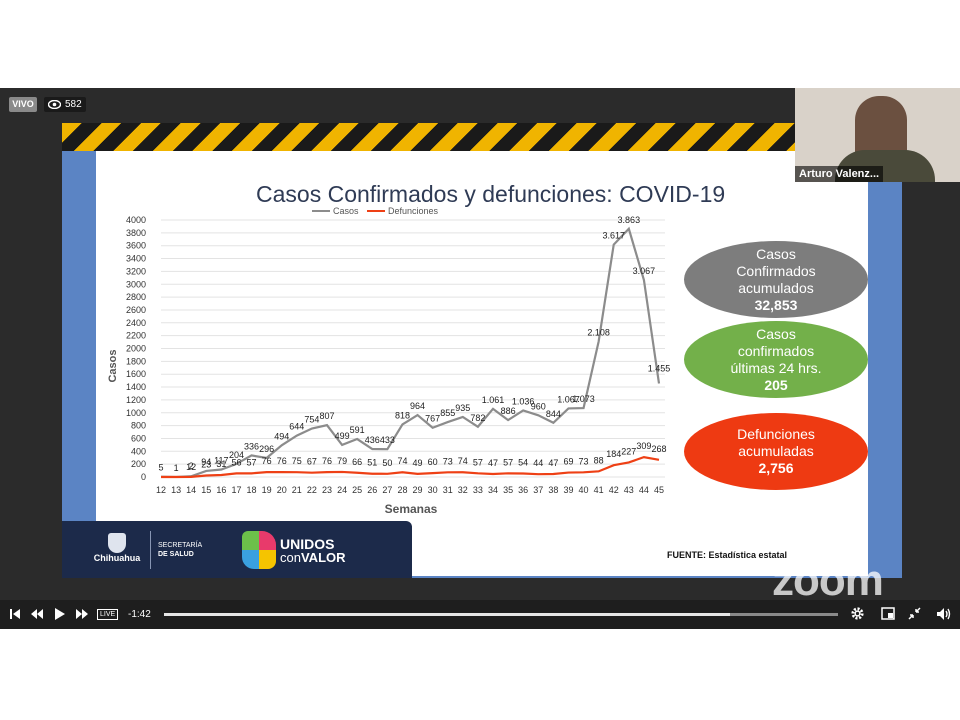  Describe the element at coordinates (433, 490) in the screenshot. I see `x-tick-label: 30` at that location.